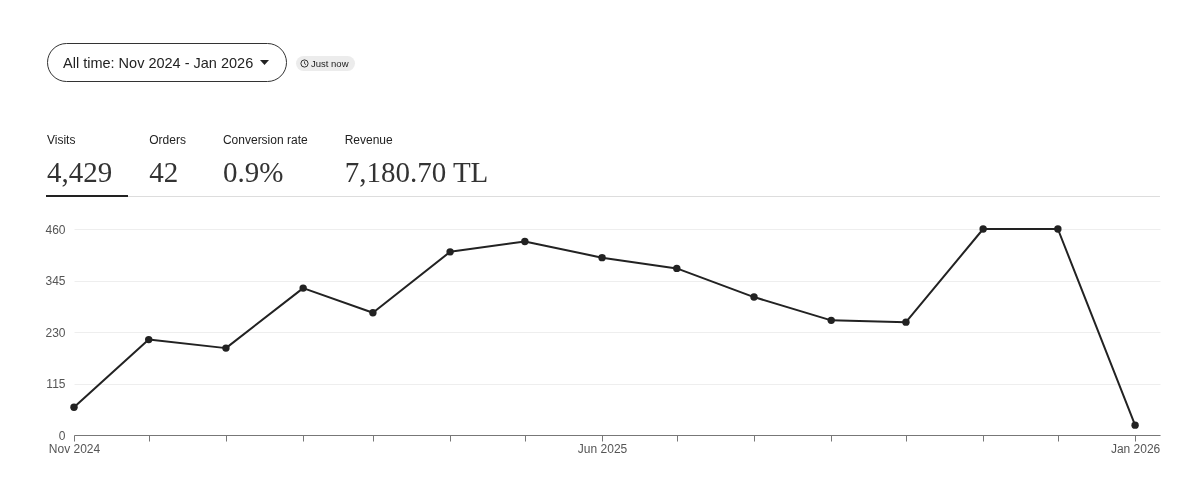 This screenshot has height=485, width=1200. I want to click on text: Visits, so click(62, 140).